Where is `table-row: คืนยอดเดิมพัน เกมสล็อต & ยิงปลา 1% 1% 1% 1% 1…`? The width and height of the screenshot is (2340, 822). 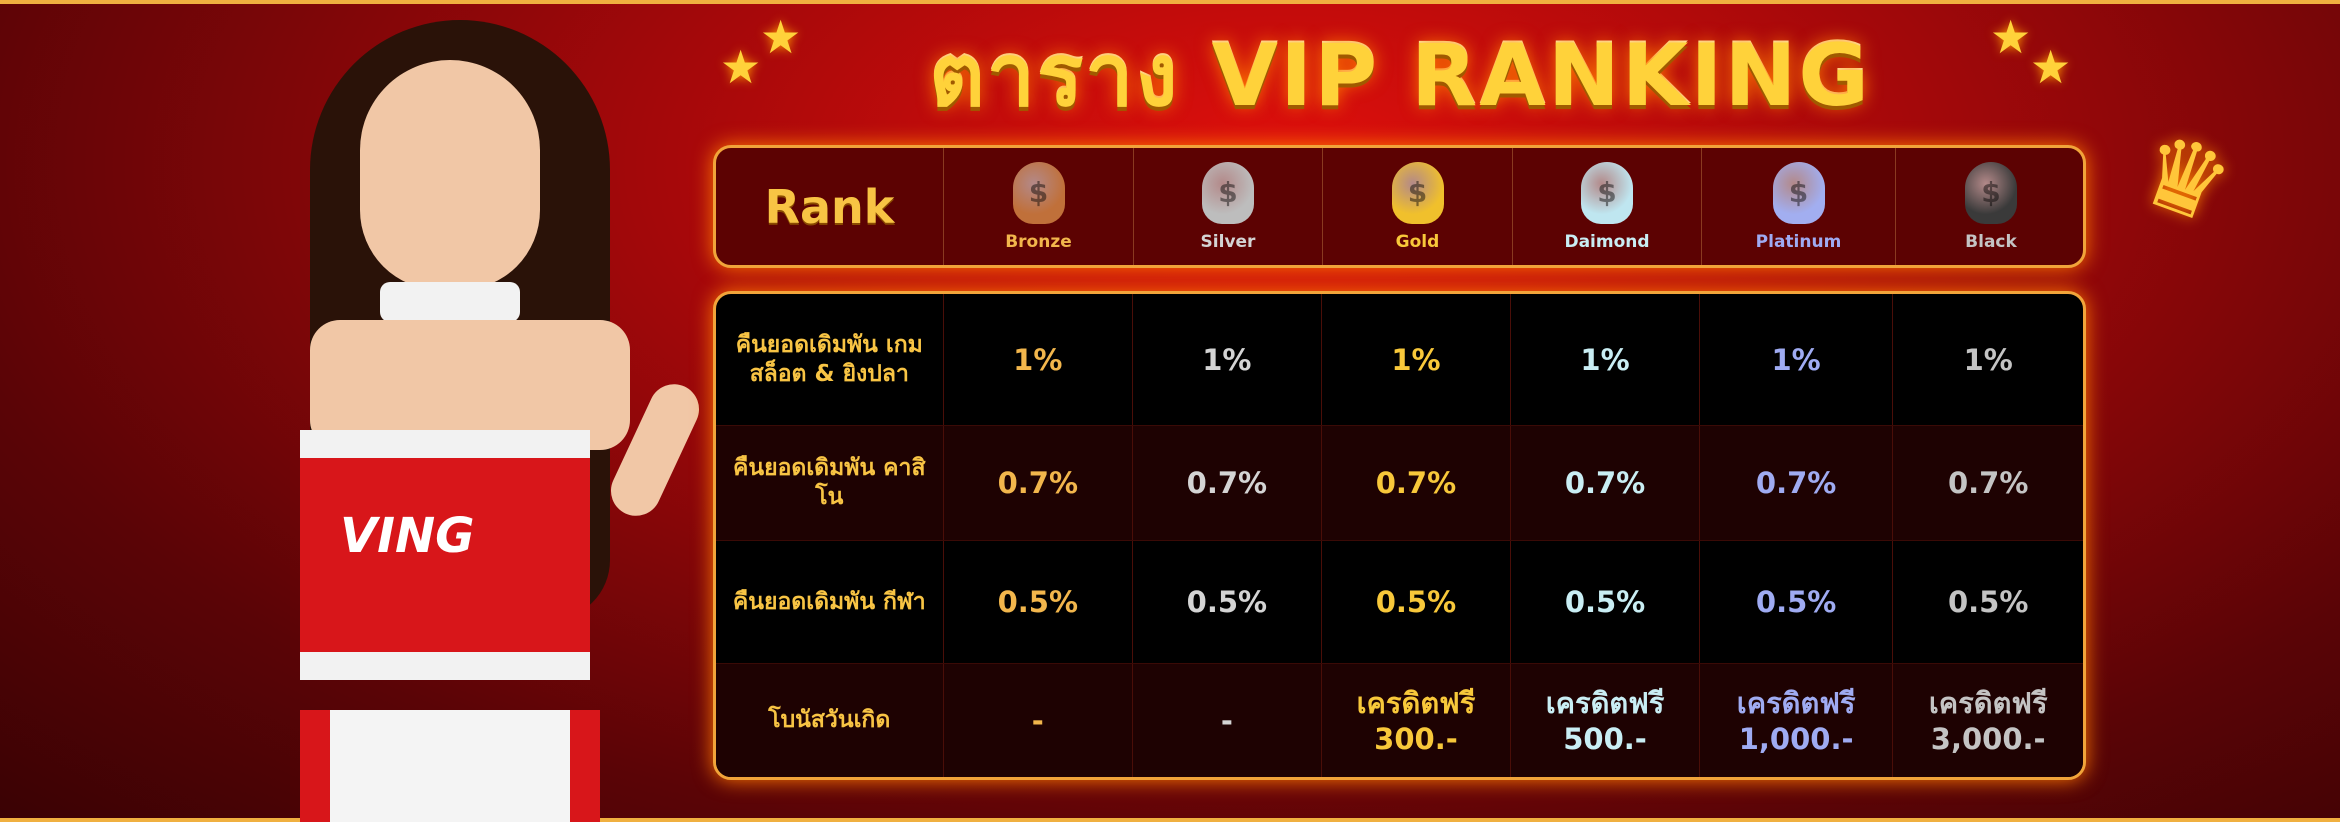 table-row: คืนยอดเดิมพัน เกมสล็อต & ยิงปลา 1% 1% 1% 1% 1… is located at coordinates (1399, 359).